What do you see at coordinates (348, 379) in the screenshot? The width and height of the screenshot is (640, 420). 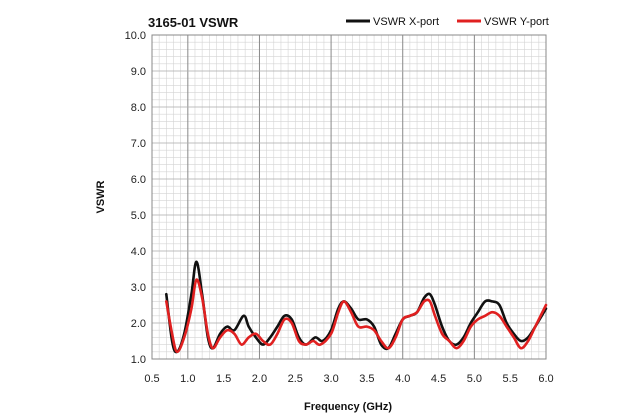 I see `x-axis-tick-labels: 0.5 1.0 1.5 2.0 2.5 3.0 3.5 4.0 4.5 5.0 5.5 6.0` at bounding box center [348, 379].